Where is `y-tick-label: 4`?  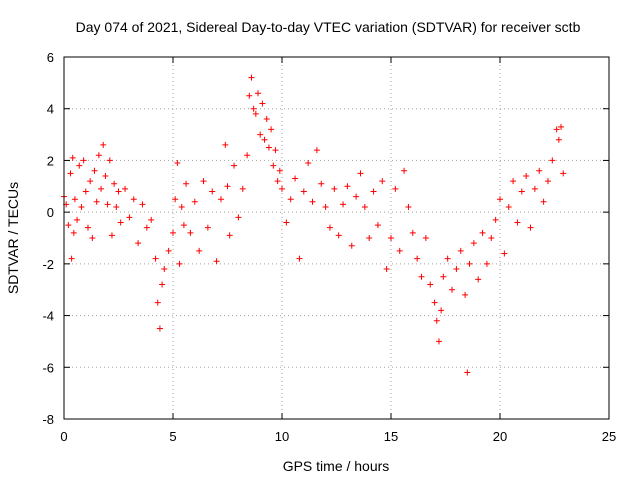 y-tick-label: 4 is located at coordinates (50, 109).